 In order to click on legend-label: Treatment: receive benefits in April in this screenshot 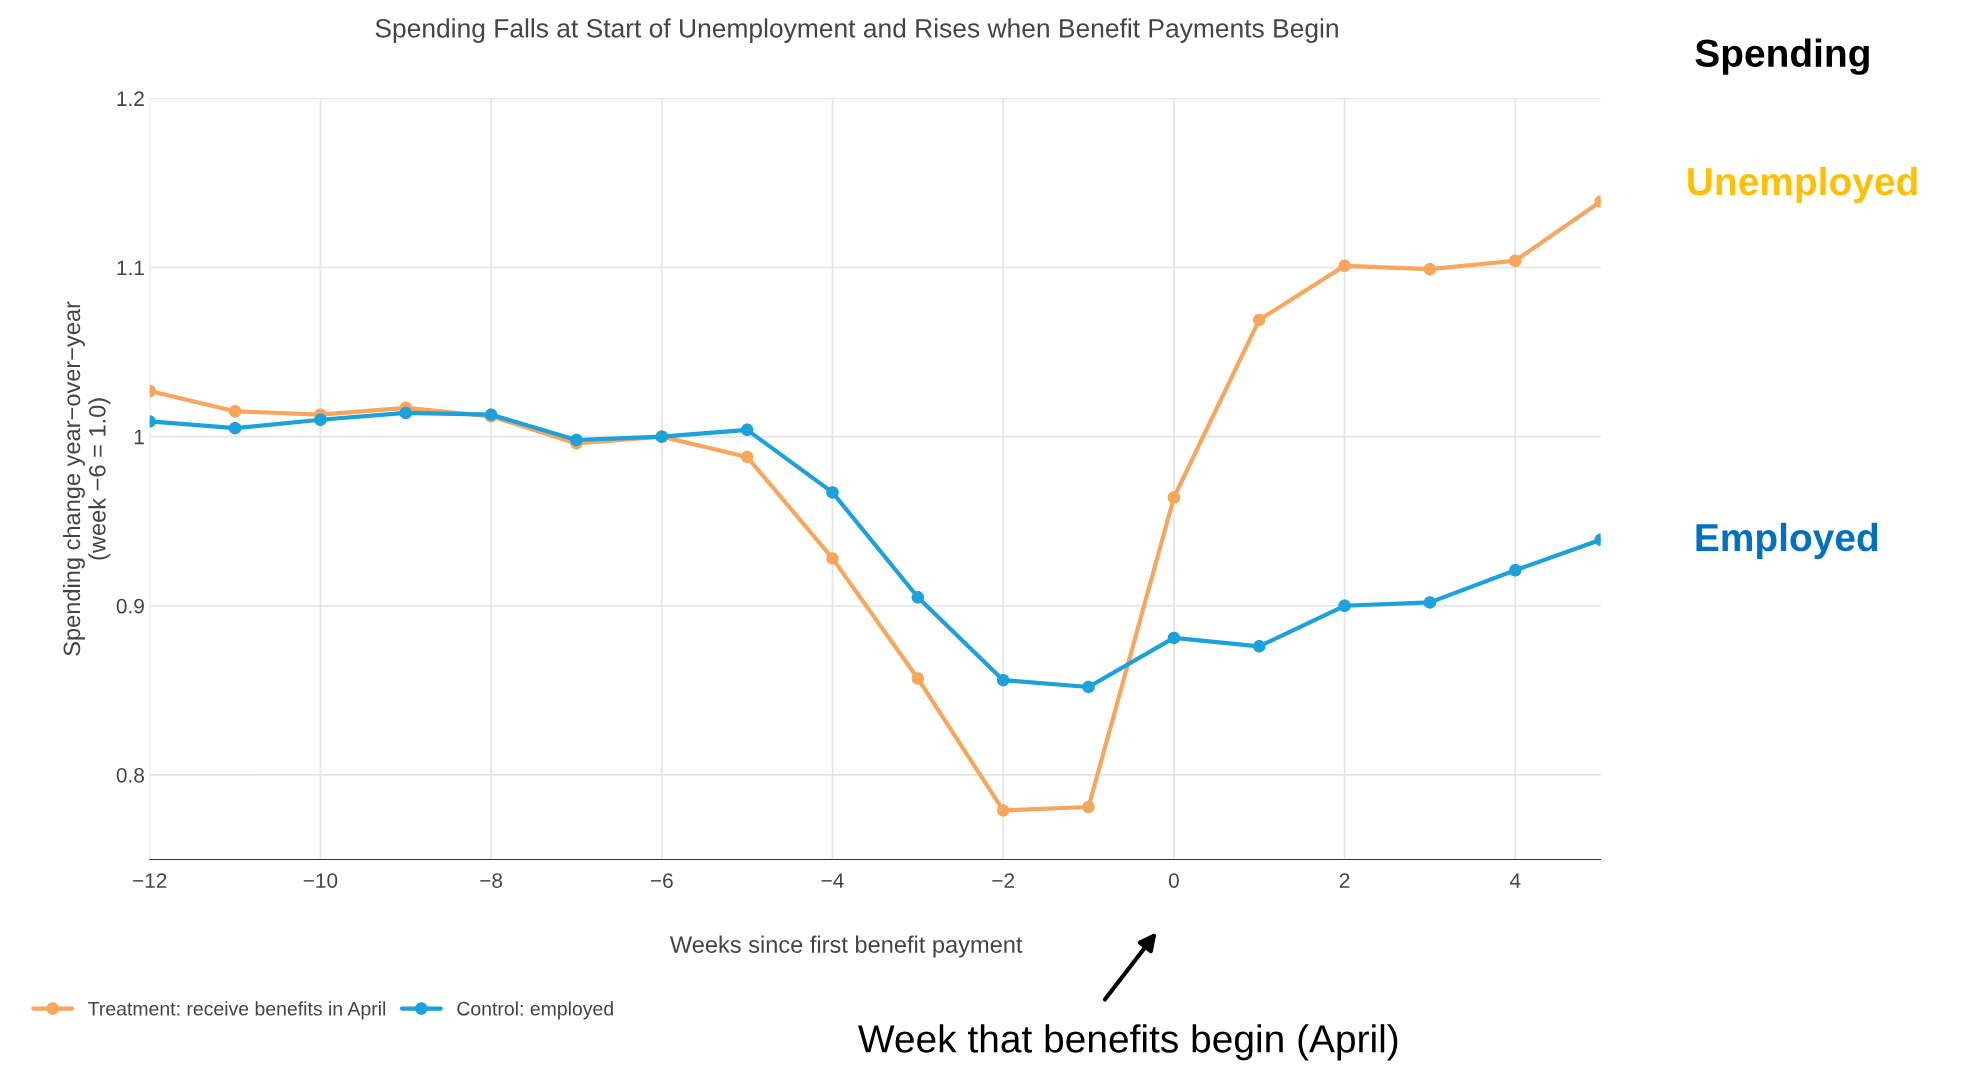, I will do `click(237, 1010)`.